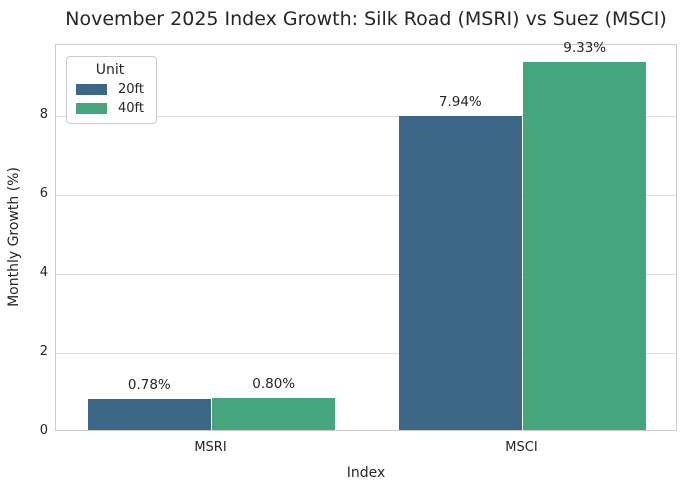  Describe the element at coordinates (460, 102) in the screenshot. I see `bar-value-label: 7.94%` at that location.